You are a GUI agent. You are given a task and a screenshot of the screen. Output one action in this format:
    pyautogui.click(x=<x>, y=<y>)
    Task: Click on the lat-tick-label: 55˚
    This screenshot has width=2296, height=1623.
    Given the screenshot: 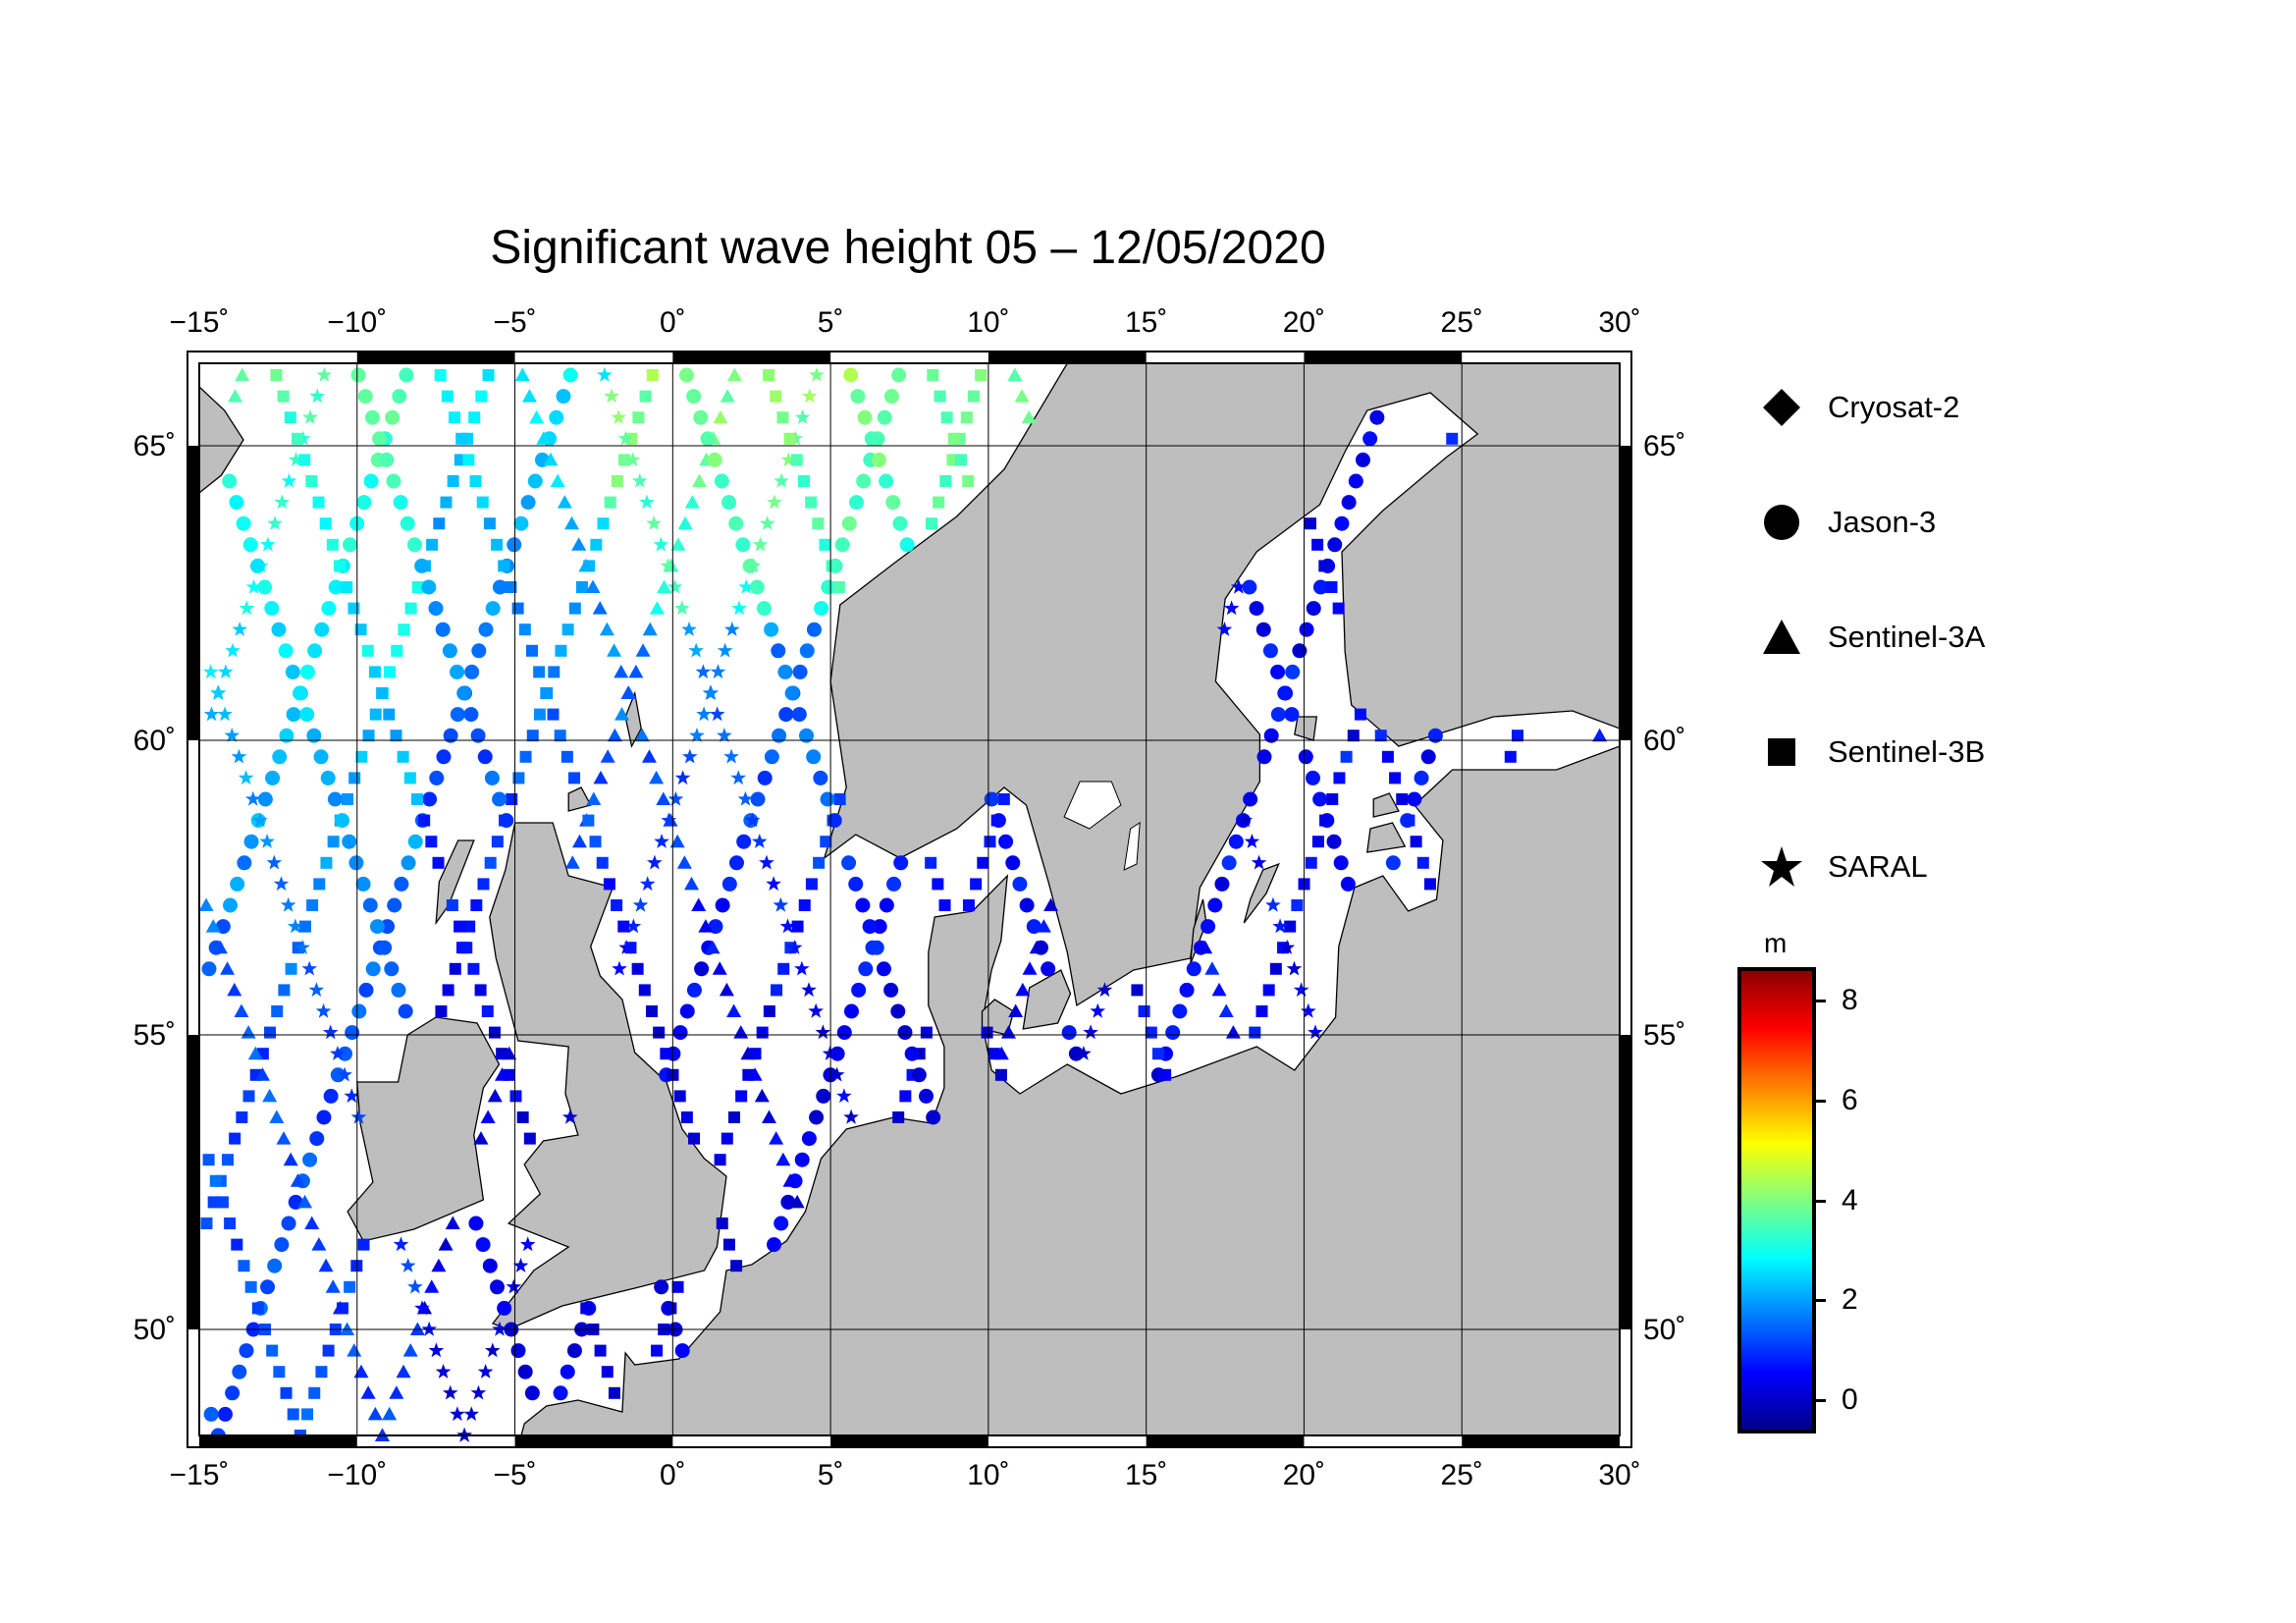 What is the action you would take?
    pyautogui.click(x=1664, y=1035)
    